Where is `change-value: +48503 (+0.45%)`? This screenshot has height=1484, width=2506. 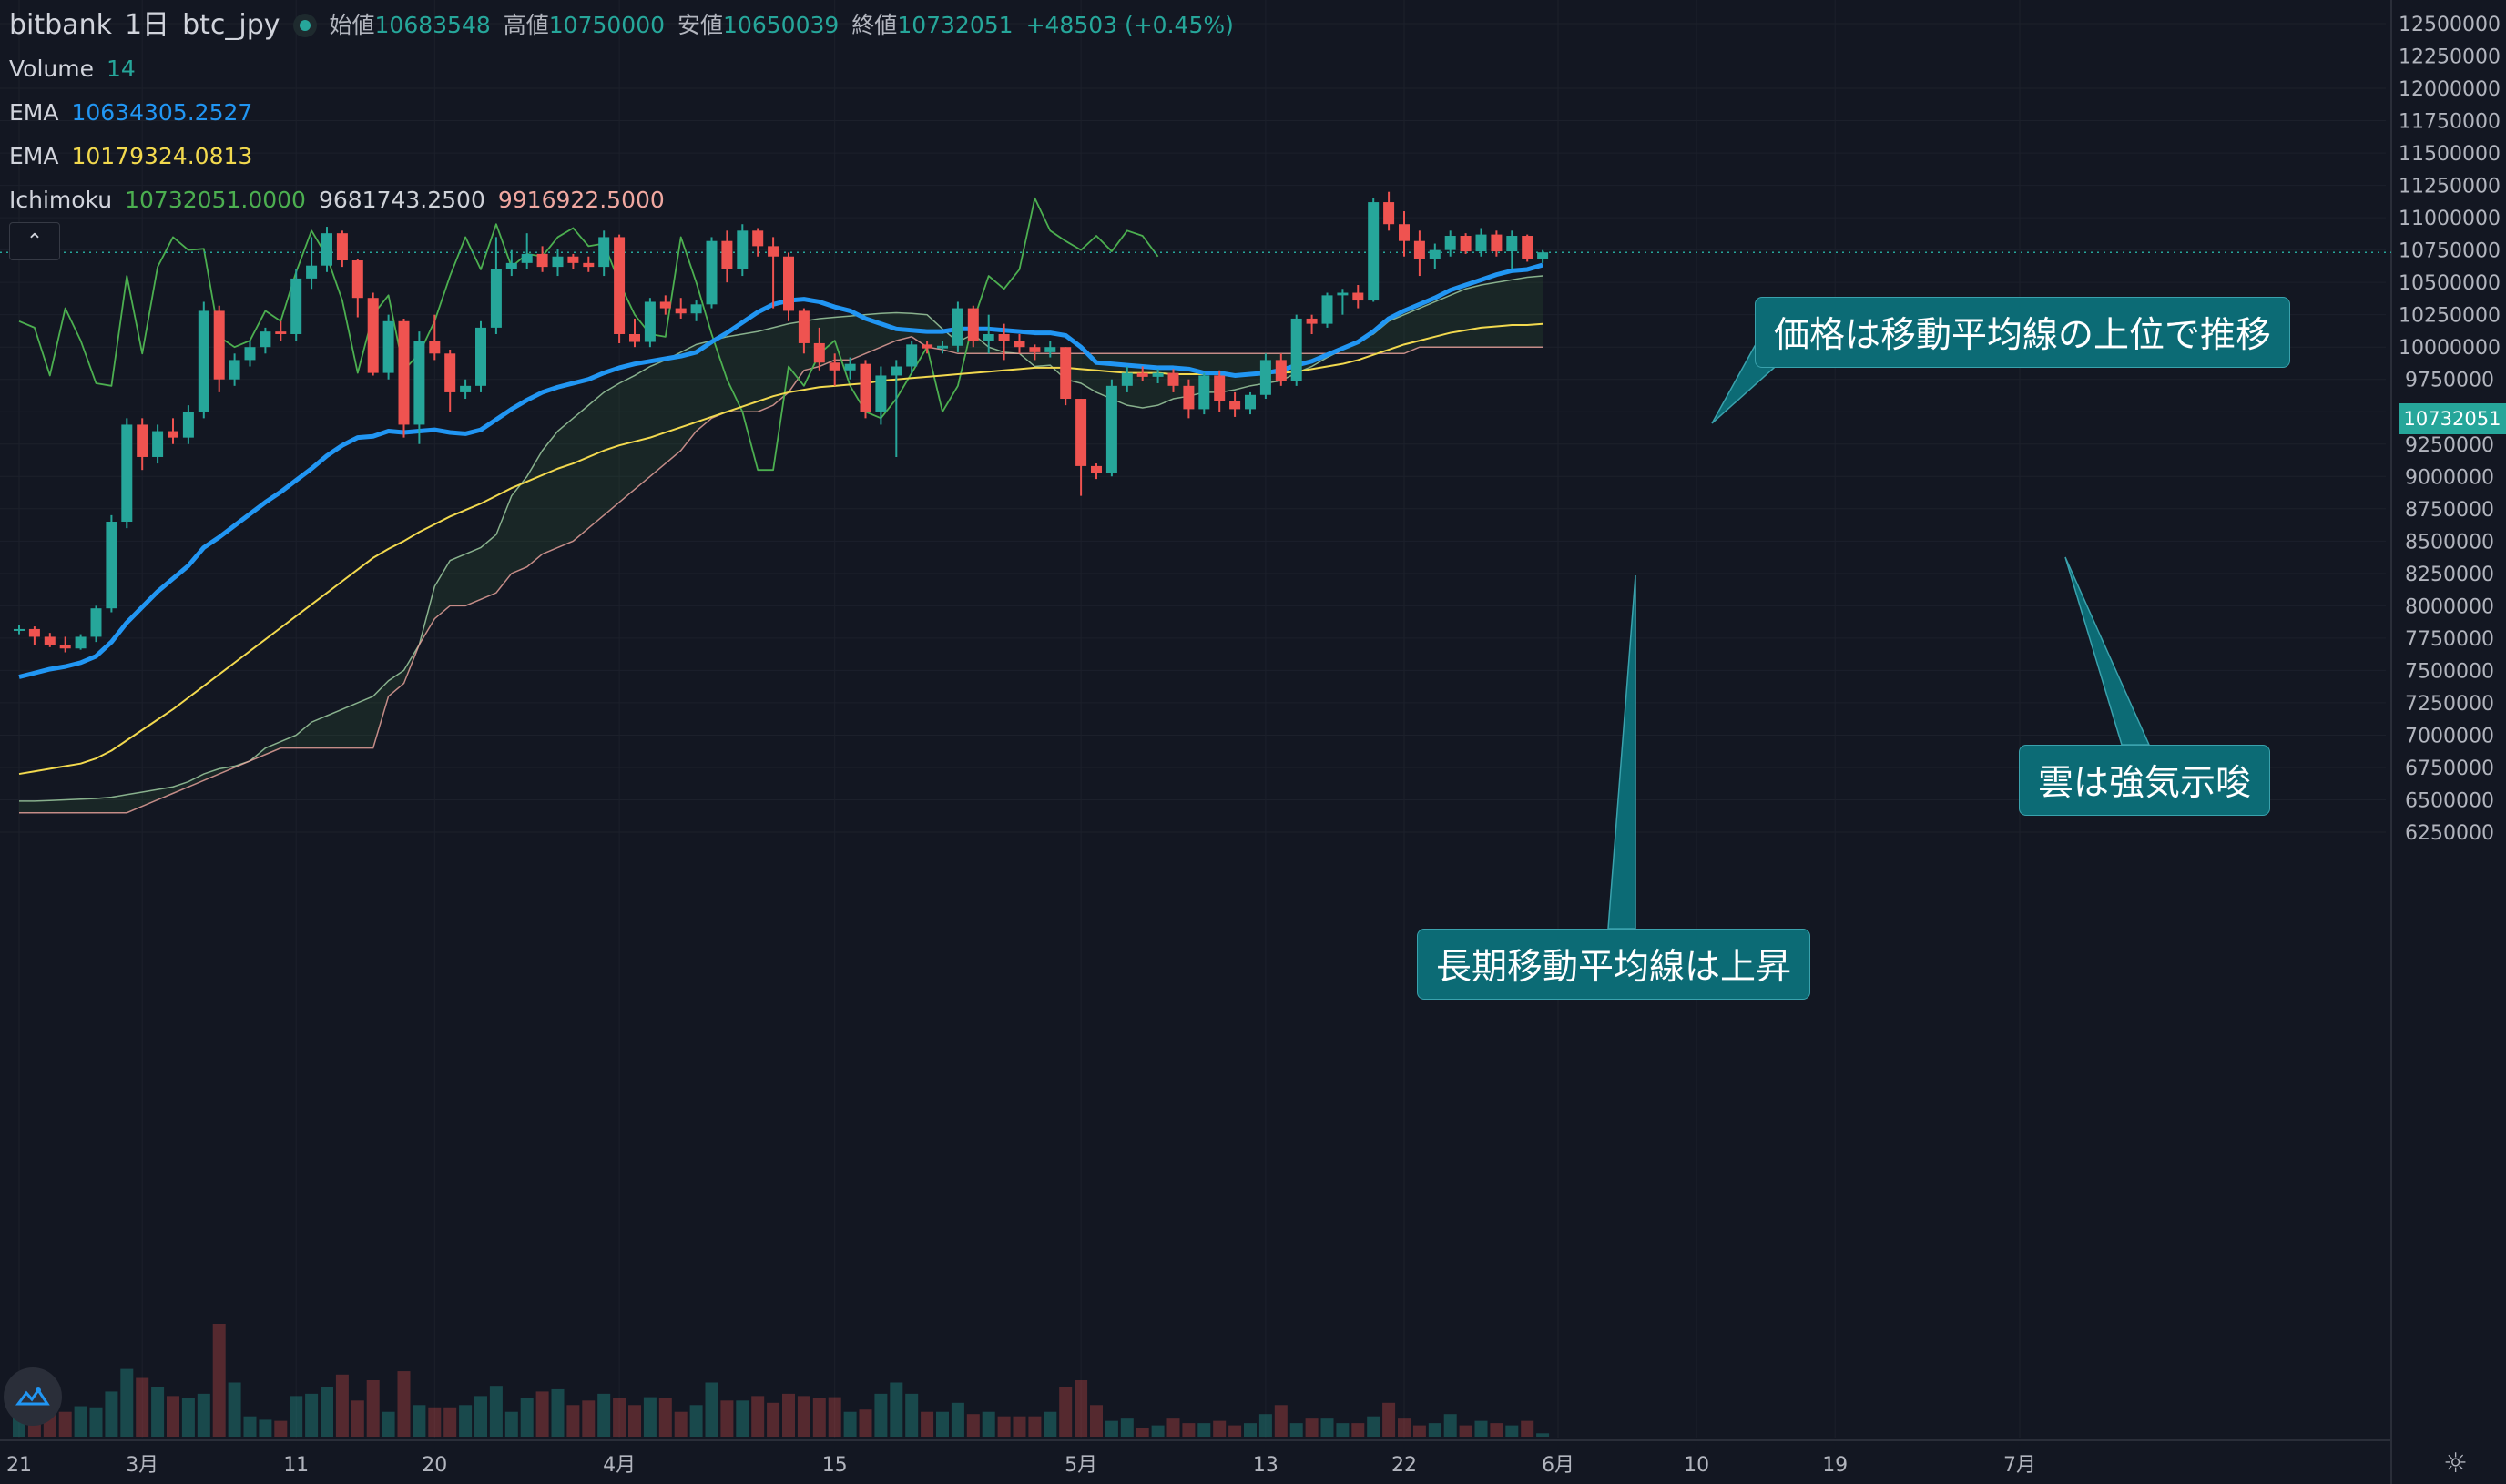 change-value: +48503 (+0.45%) is located at coordinates (1129, 25).